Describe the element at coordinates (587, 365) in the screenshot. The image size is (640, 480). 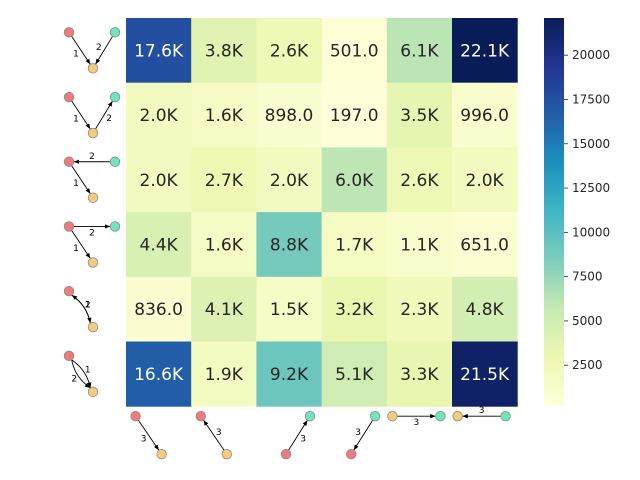
I see `colorbar-tick-label-0: 2500` at that location.